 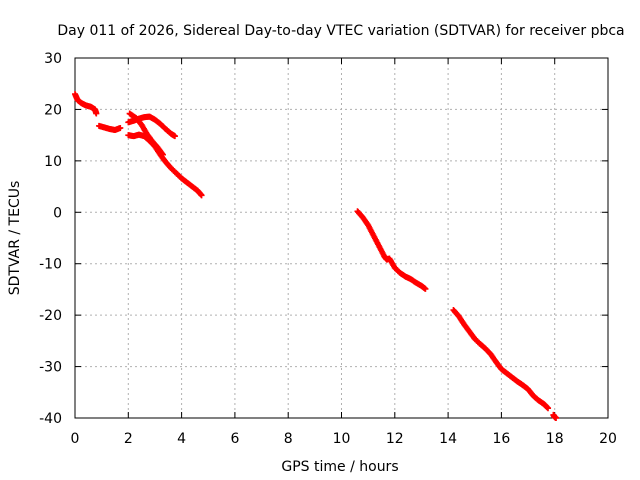 I want to click on y-axis-label: SDTVAR / TECUs, so click(x=15, y=238).